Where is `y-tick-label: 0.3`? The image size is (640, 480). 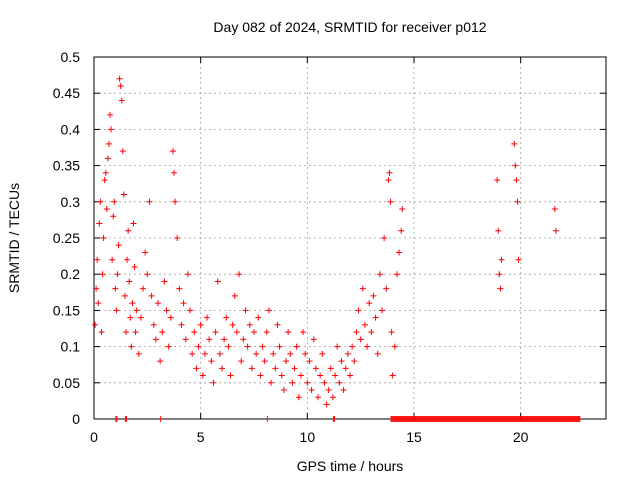 y-tick-label: 0.3 is located at coordinates (71, 202).